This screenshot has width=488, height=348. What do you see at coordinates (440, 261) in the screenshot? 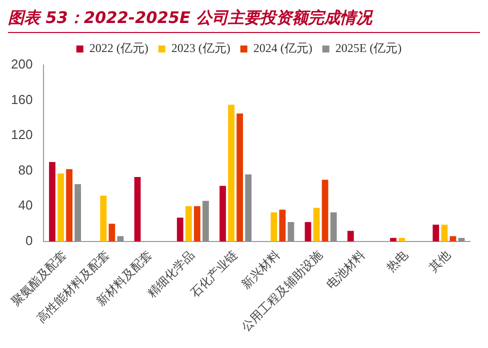
I see `x-tick-label: 其他` at bounding box center [440, 261].